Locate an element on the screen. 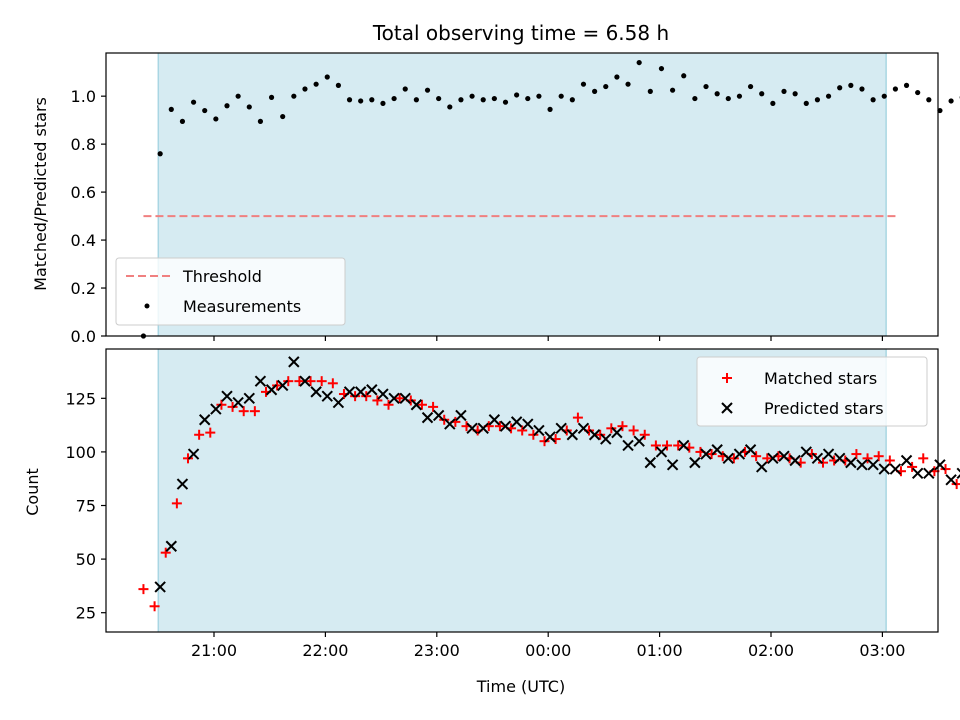 The width and height of the screenshot is (960, 720). y-tick-label: 0.2 is located at coordinates (83, 288).